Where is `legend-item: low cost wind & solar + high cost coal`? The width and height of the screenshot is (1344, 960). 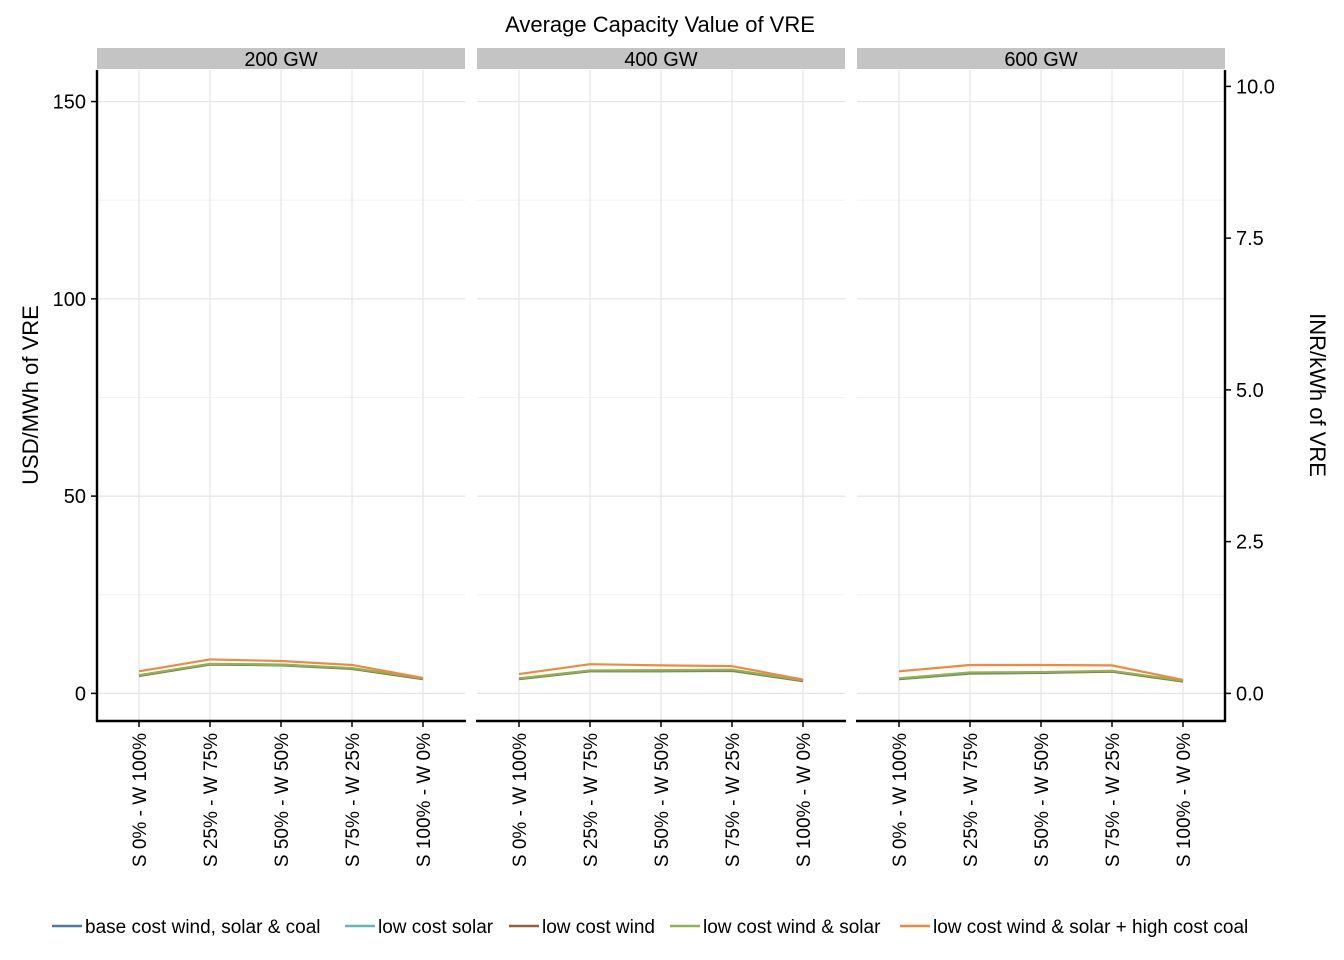 legend-item: low cost wind & solar + high cost coal is located at coordinates (1074, 927).